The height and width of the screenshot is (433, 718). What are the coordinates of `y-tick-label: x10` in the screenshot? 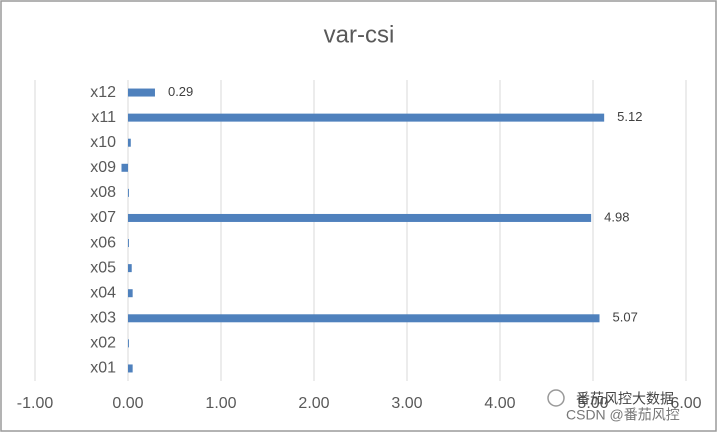 It's located at (103, 142).